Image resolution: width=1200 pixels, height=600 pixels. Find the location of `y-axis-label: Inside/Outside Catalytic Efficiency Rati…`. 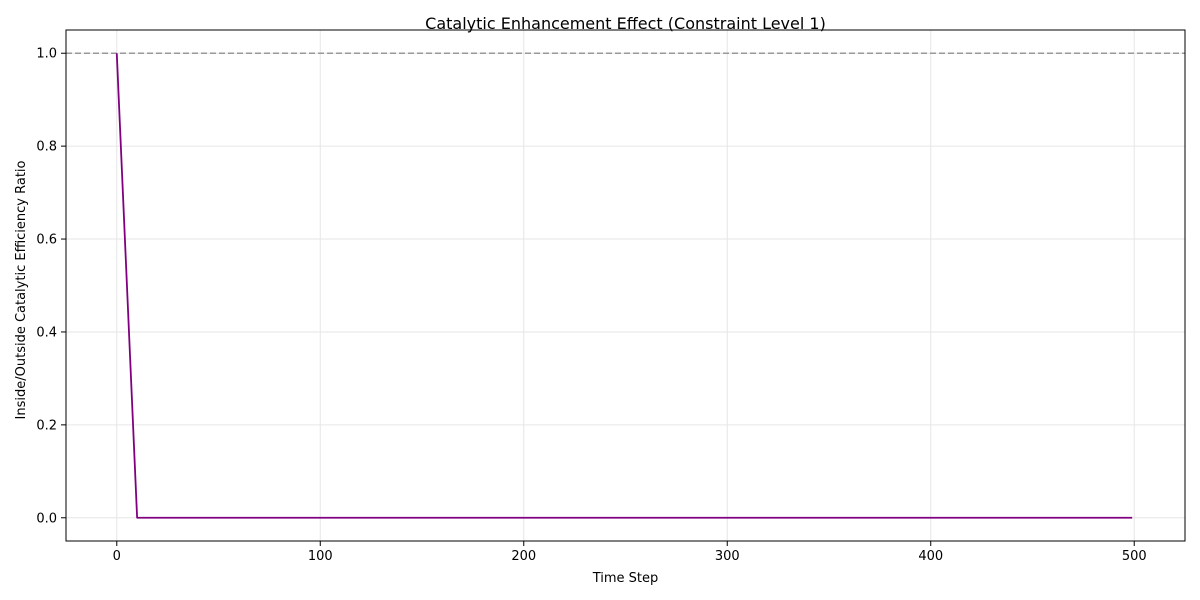

y-axis-label: Inside/Outside Catalytic Efficiency Rati… is located at coordinates (21, 289).